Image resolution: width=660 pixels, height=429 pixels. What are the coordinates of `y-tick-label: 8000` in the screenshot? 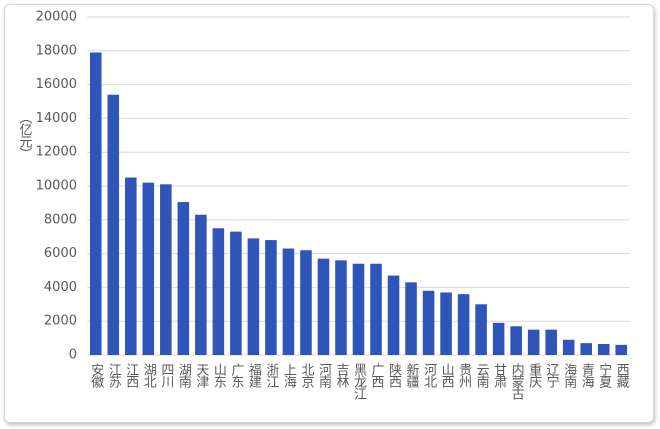 It's located at (60, 219).